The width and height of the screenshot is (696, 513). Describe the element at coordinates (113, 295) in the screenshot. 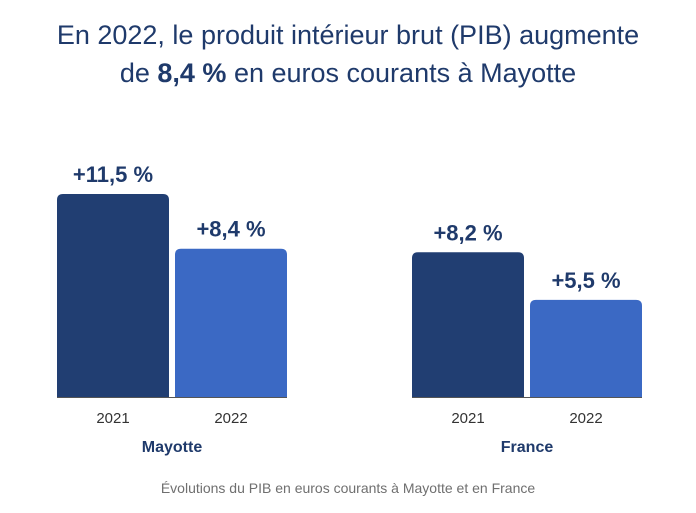

I see `bar-mayotte-2021` at that location.